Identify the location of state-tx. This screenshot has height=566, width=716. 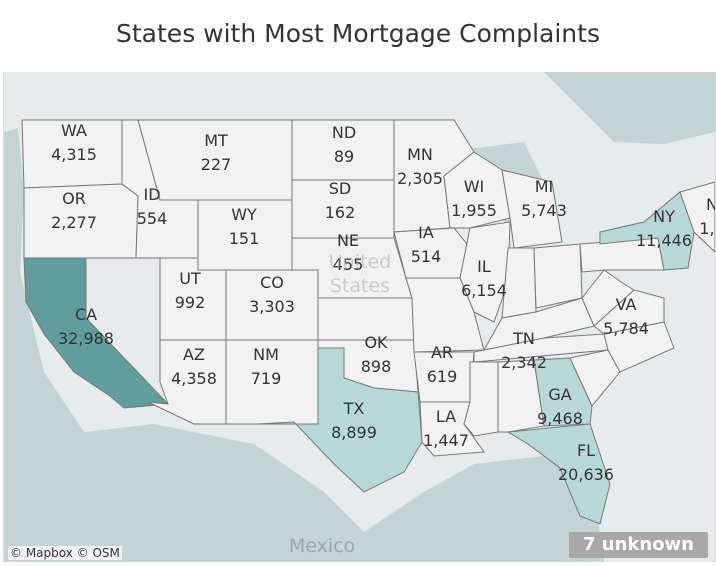
(340, 420).